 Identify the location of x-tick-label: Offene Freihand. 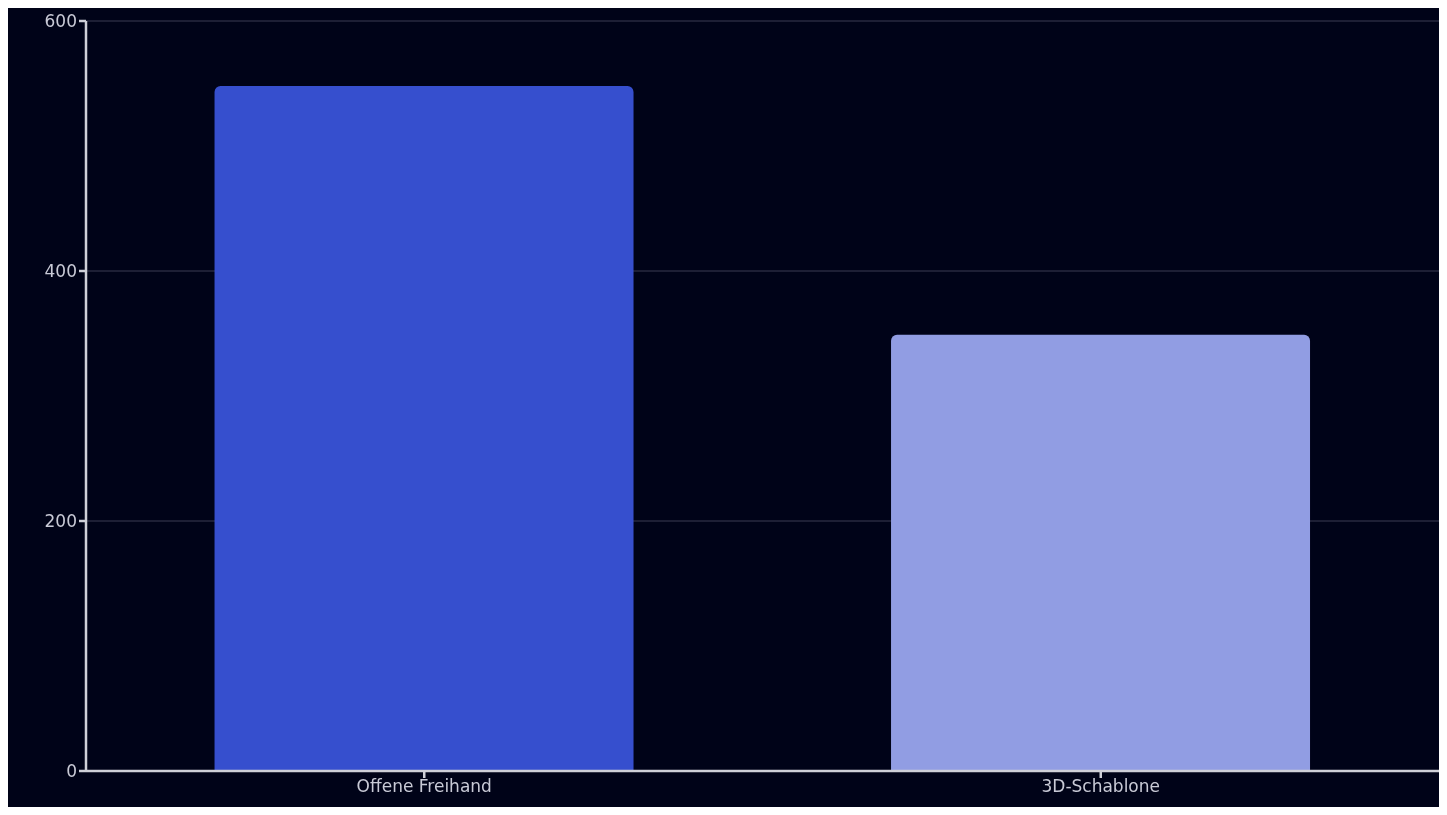
(424, 786).